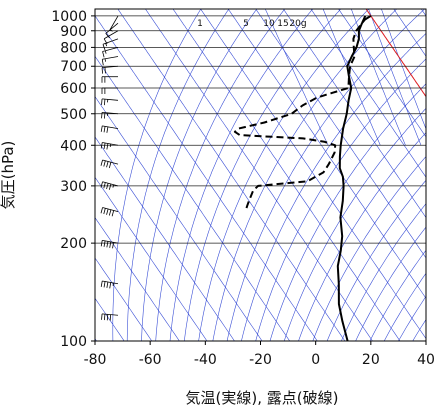 The image size is (436, 411). What do you see at coordinates (246, 24) in the screenshot?
I see `mixing-ratio-label: 5` at bounding box center [246, 24].